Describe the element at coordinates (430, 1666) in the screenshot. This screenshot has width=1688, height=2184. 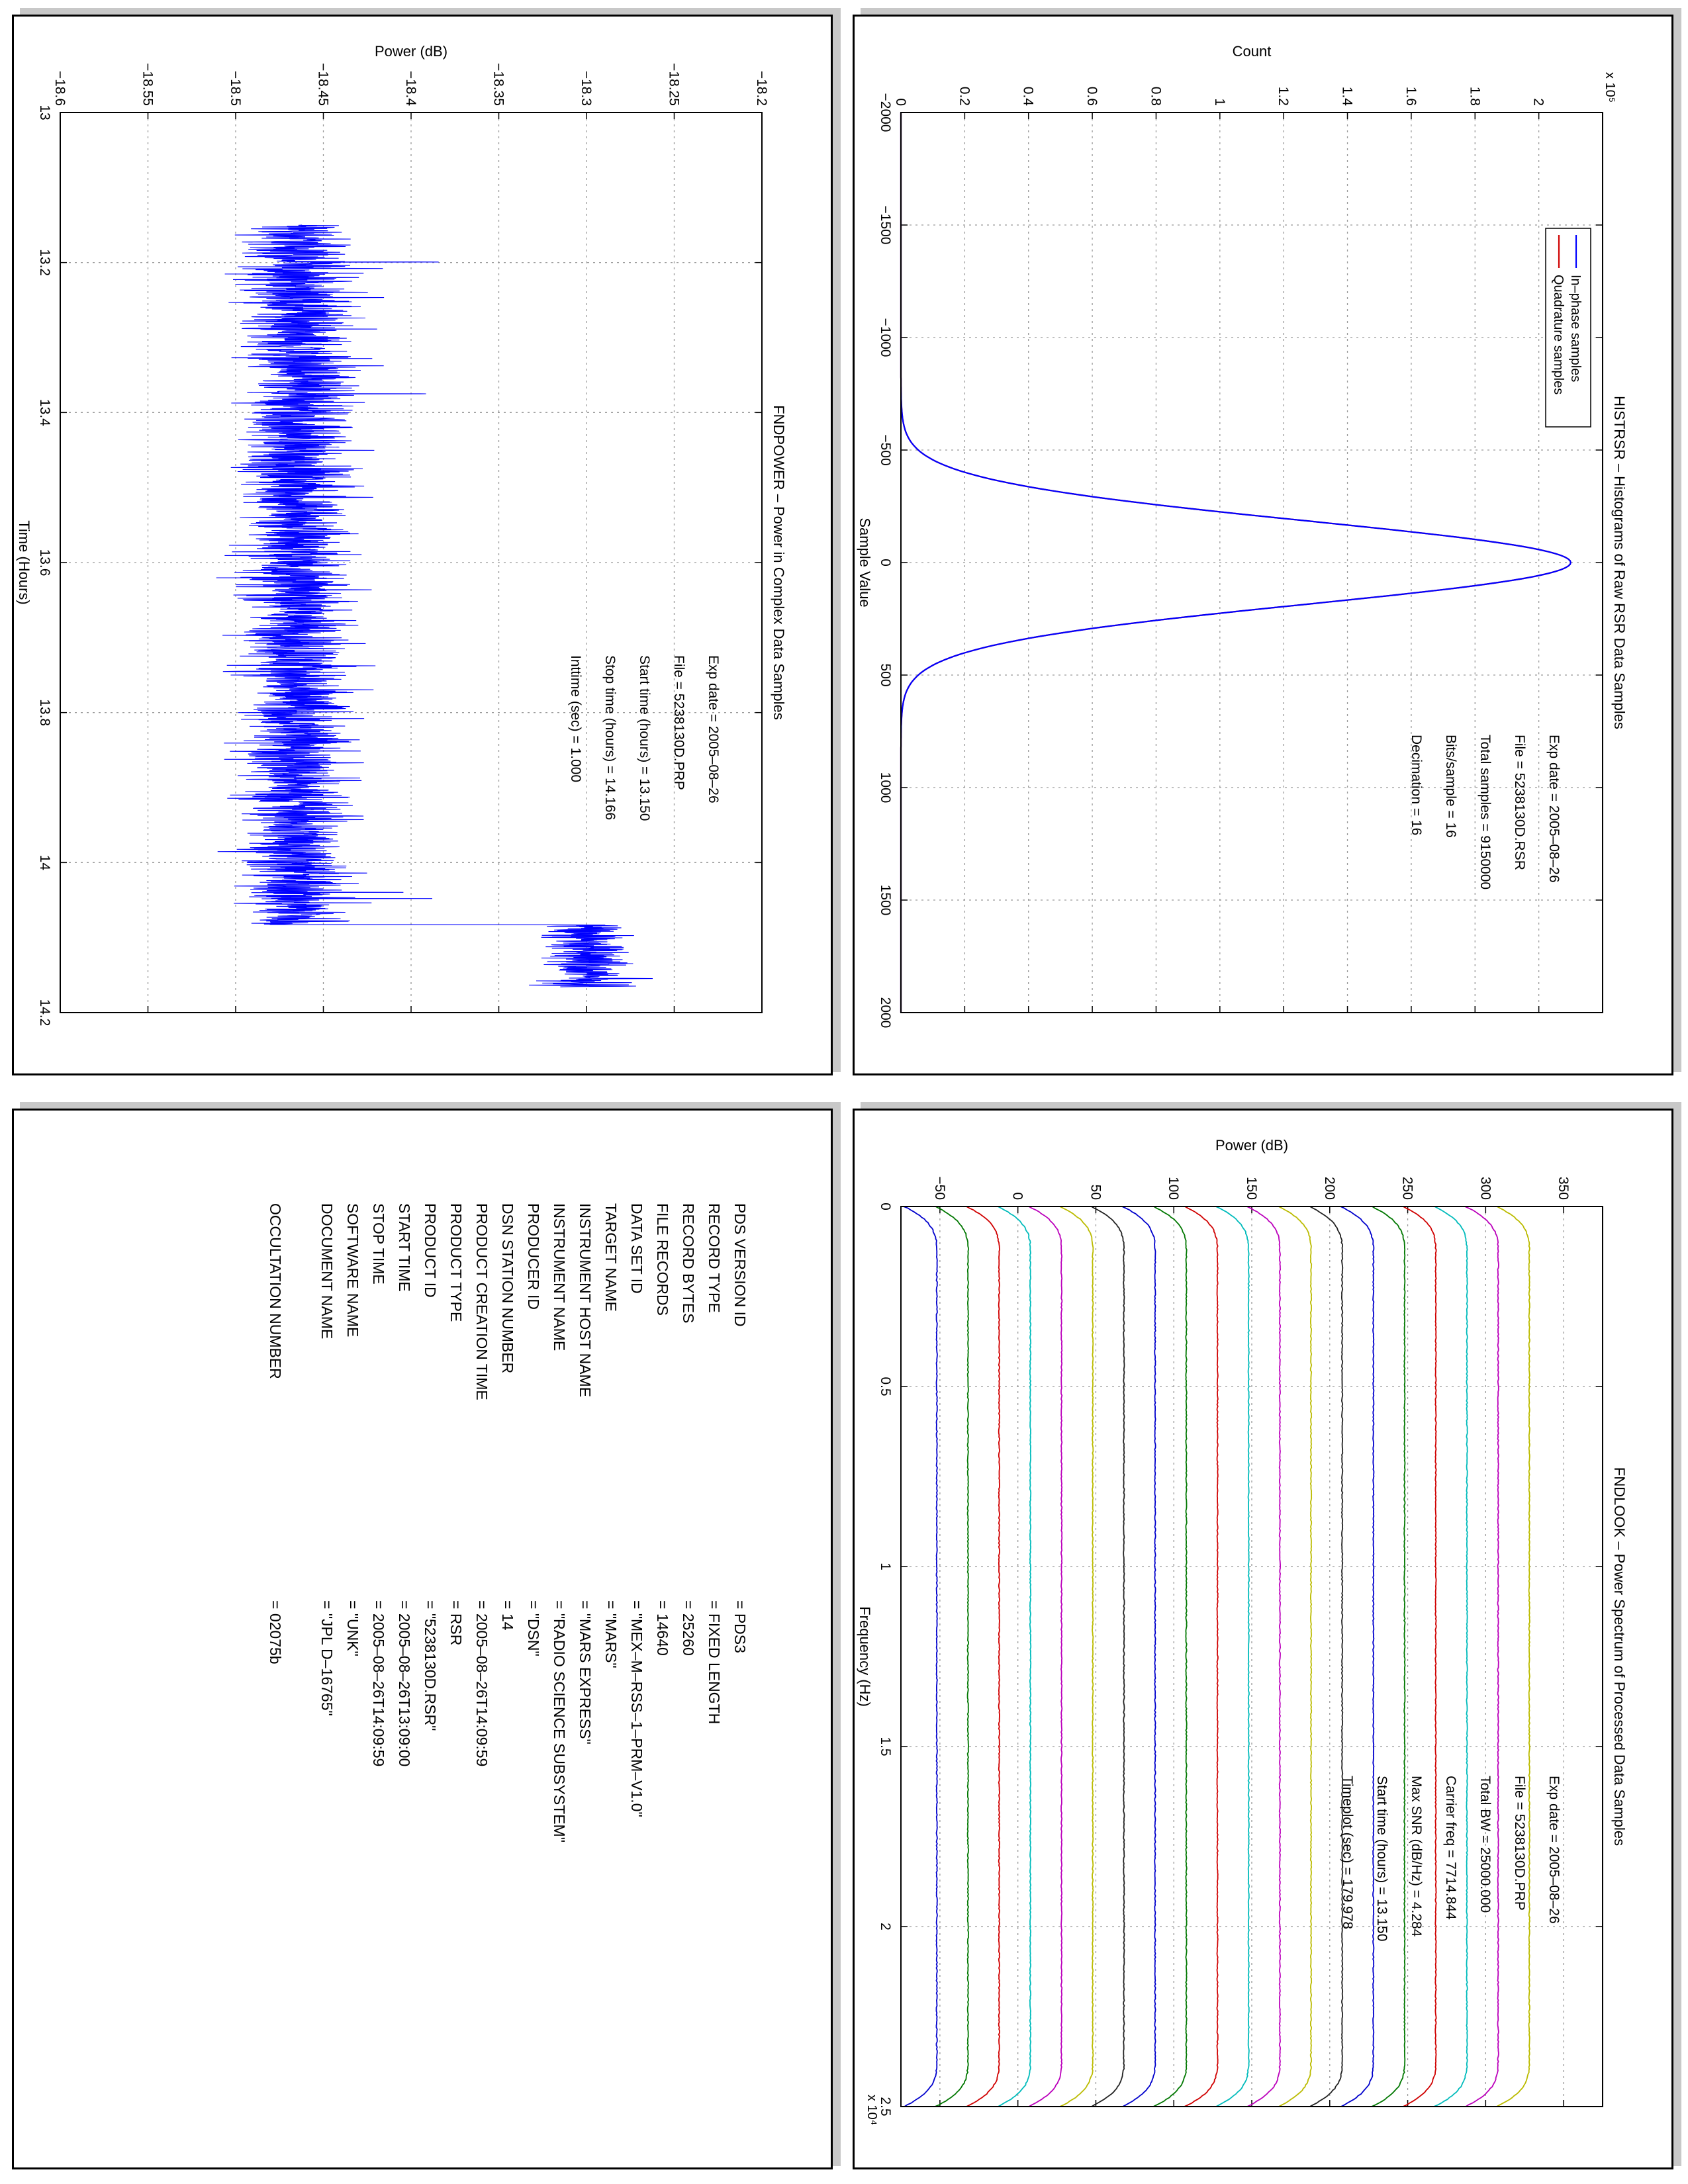
I see `pds-value: = "5238130D.RSR"` at that location.